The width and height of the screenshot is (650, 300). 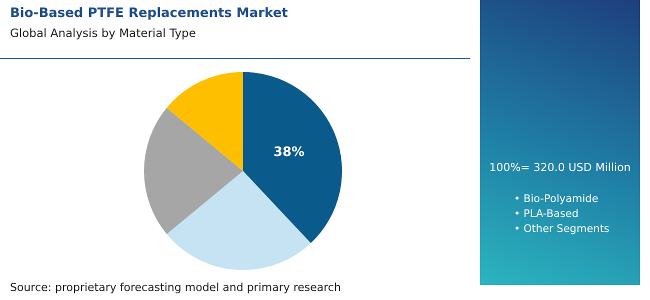 I want to click on text: 100%= 320.0 USD Million, so click(x=560, y=168).